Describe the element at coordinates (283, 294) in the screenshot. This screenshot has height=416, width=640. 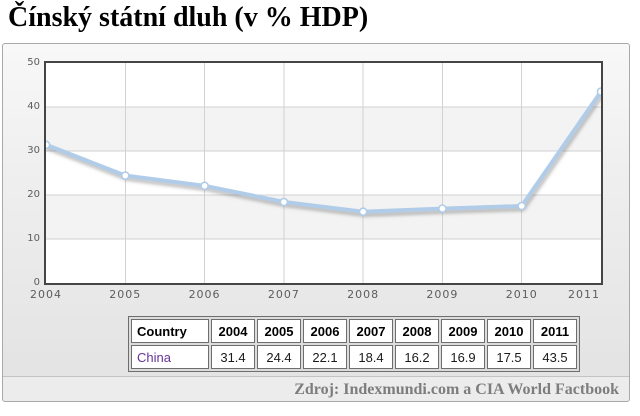
I see `x-axis-label: 2007` at that location.